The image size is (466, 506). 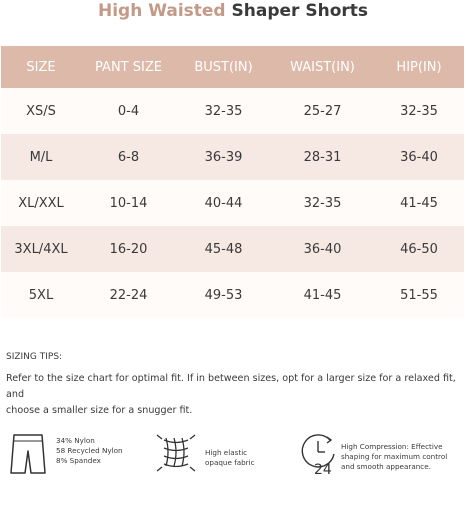 I want to click on table-row: XL/XXL 10-14 40-44 32-35 41-45, so click(x=232, y=203).